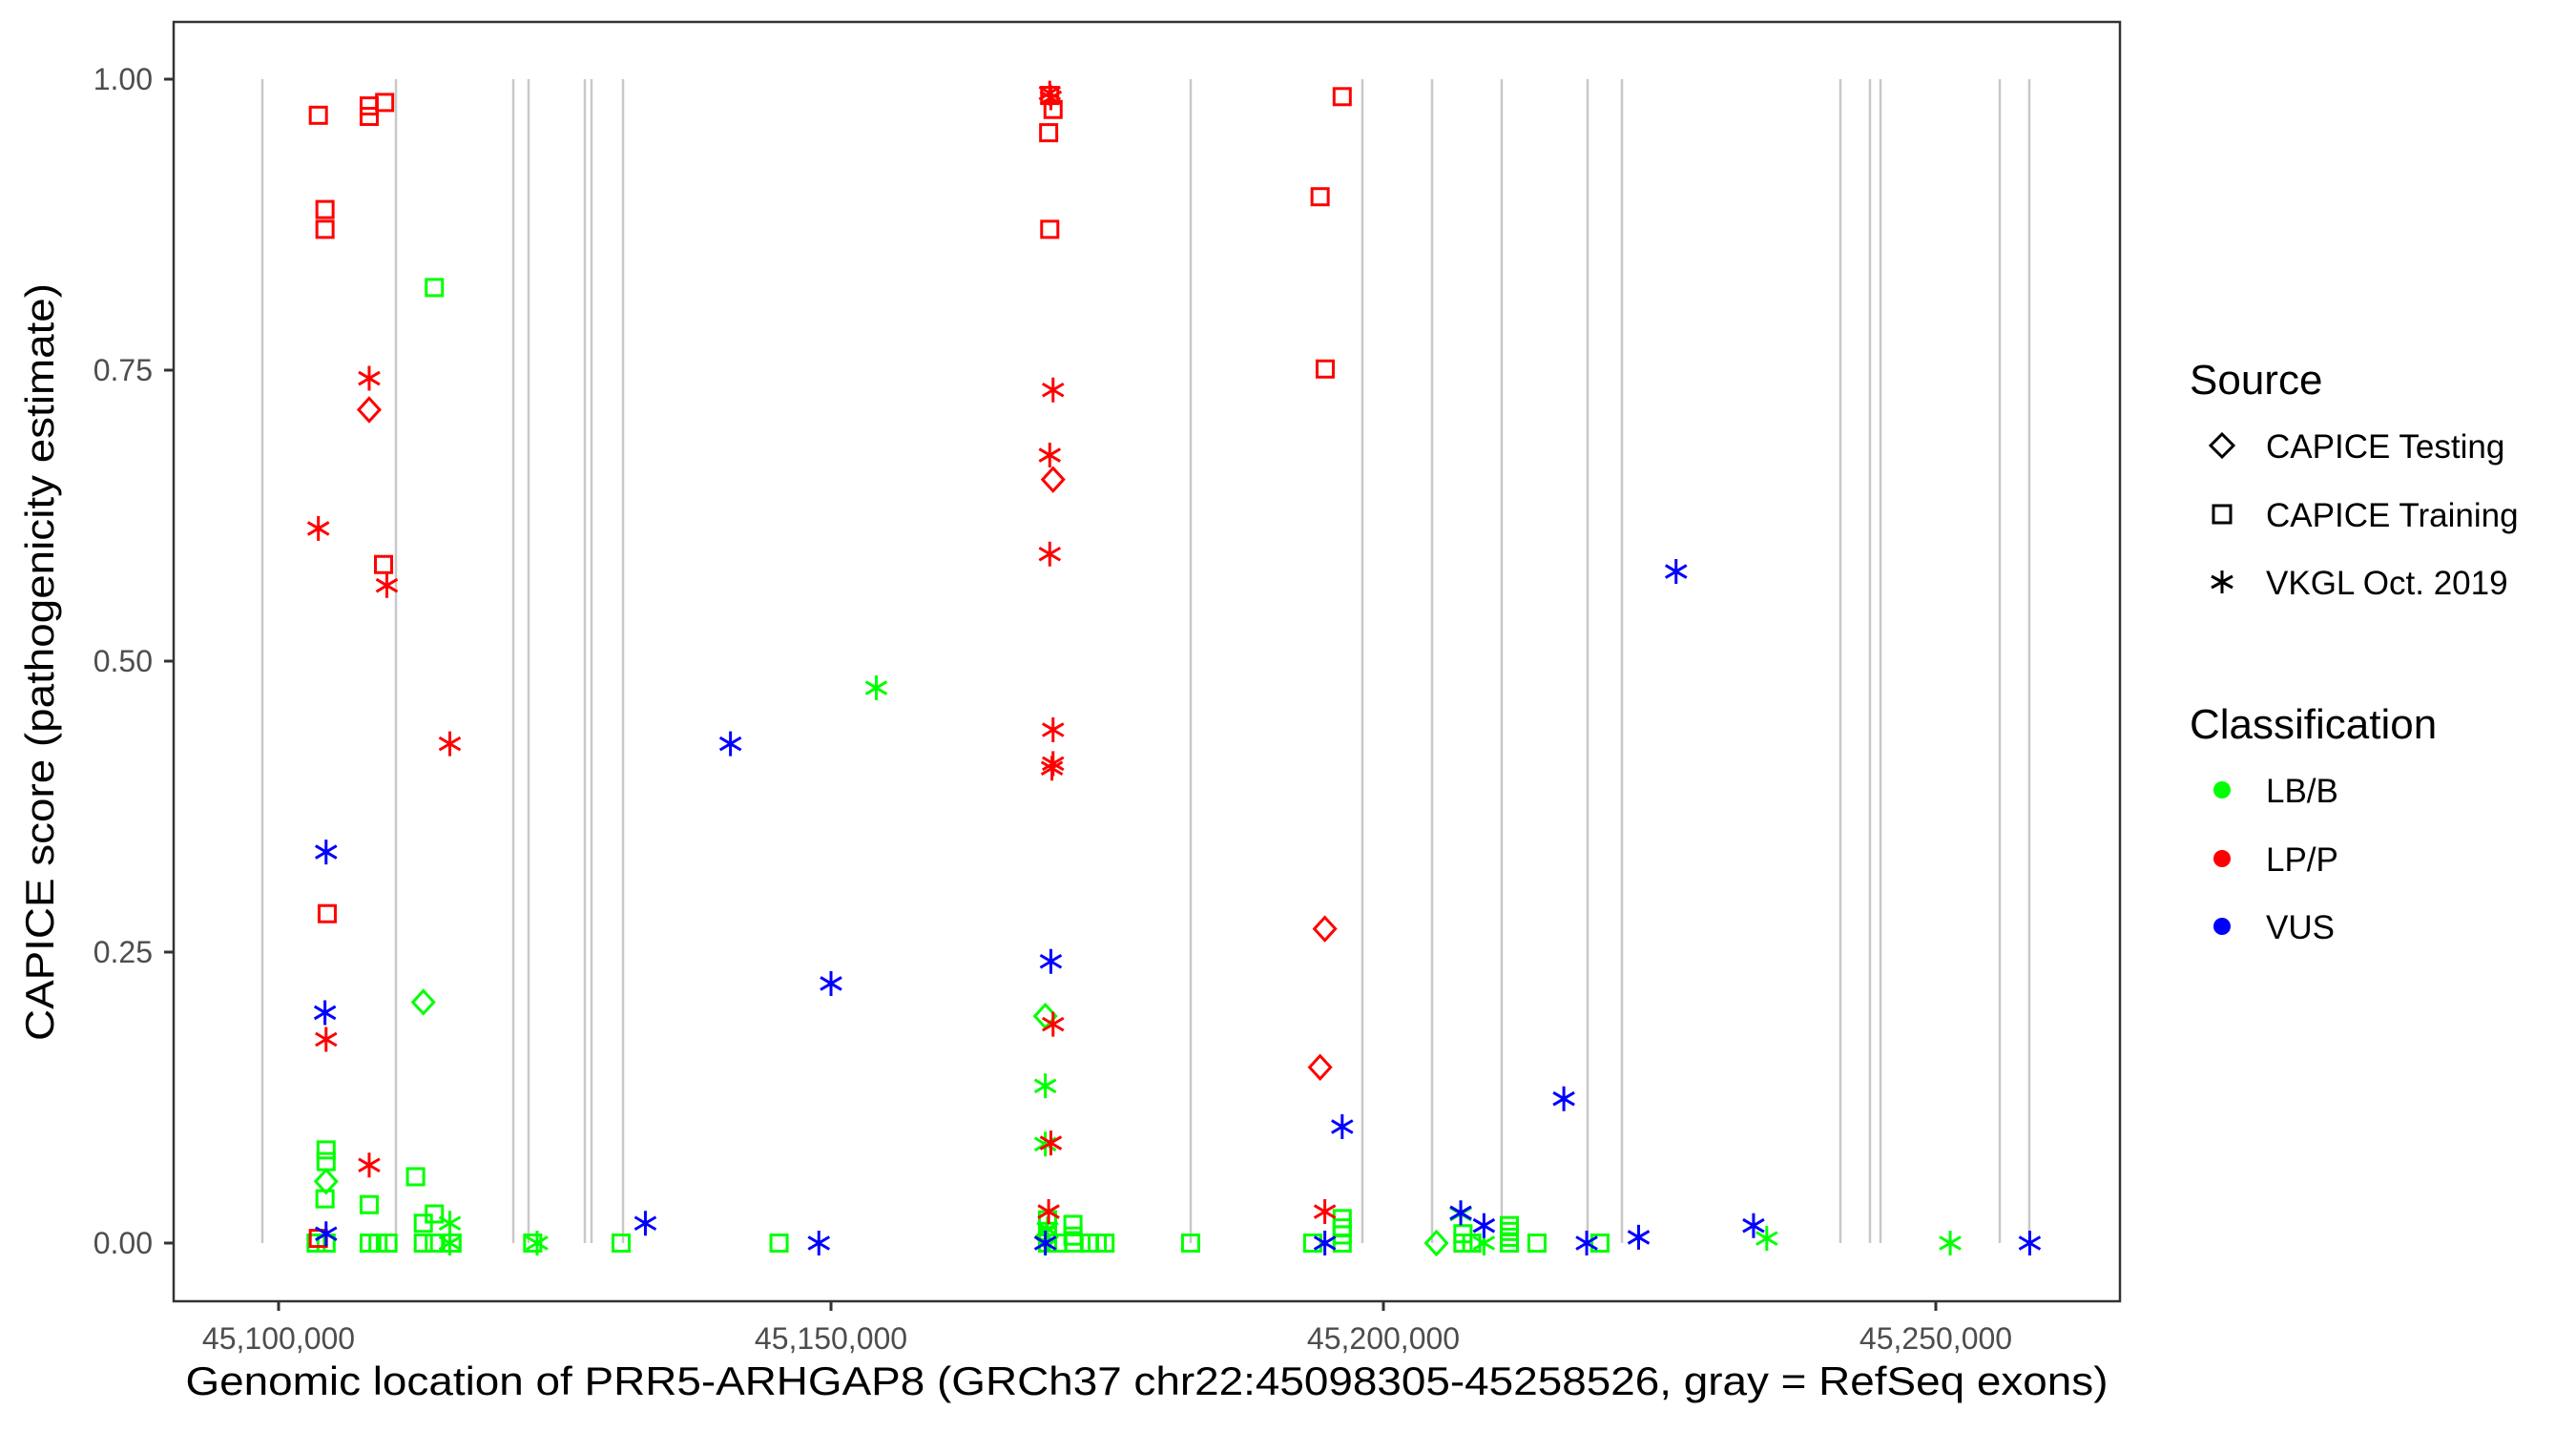 Image resolution: width=2576 pixels, height=1431 pixels. I want to click on legend-item-vkgl: VKGL Oct. 2019, so click(2359, 583).